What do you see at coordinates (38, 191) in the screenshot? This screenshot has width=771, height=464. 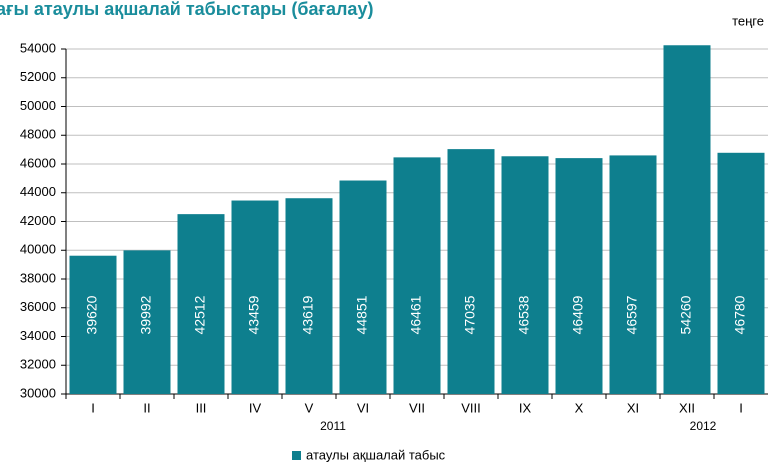 I see `y-tick-label: 44000` at bounding box center [38, 191].